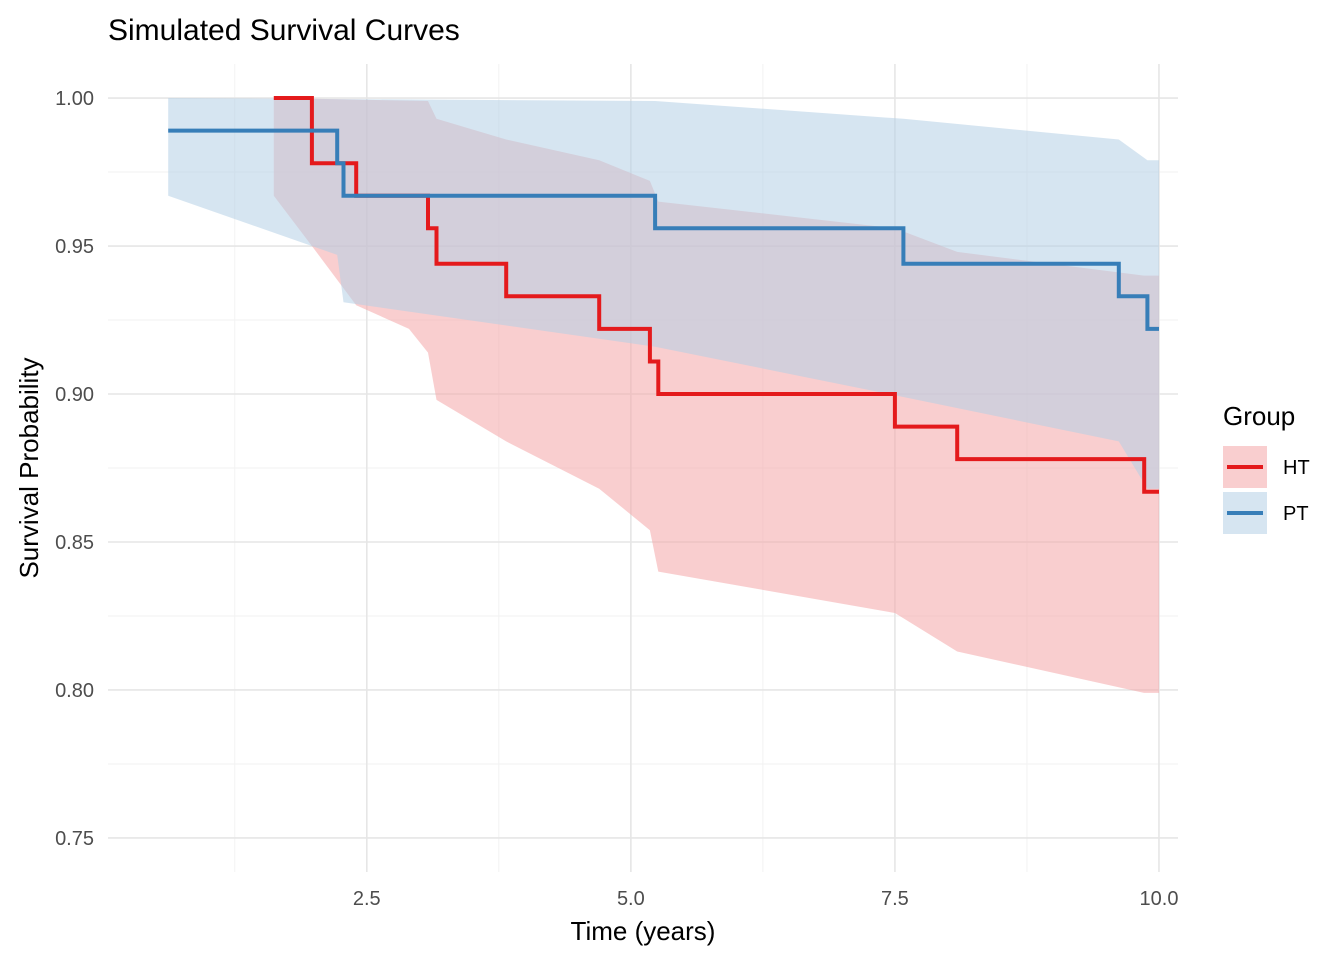  What do you see at coordinates (643, 931) in the screenshot?
I see `x-axis-title: Time (years)` at bounding box center [643, 931].